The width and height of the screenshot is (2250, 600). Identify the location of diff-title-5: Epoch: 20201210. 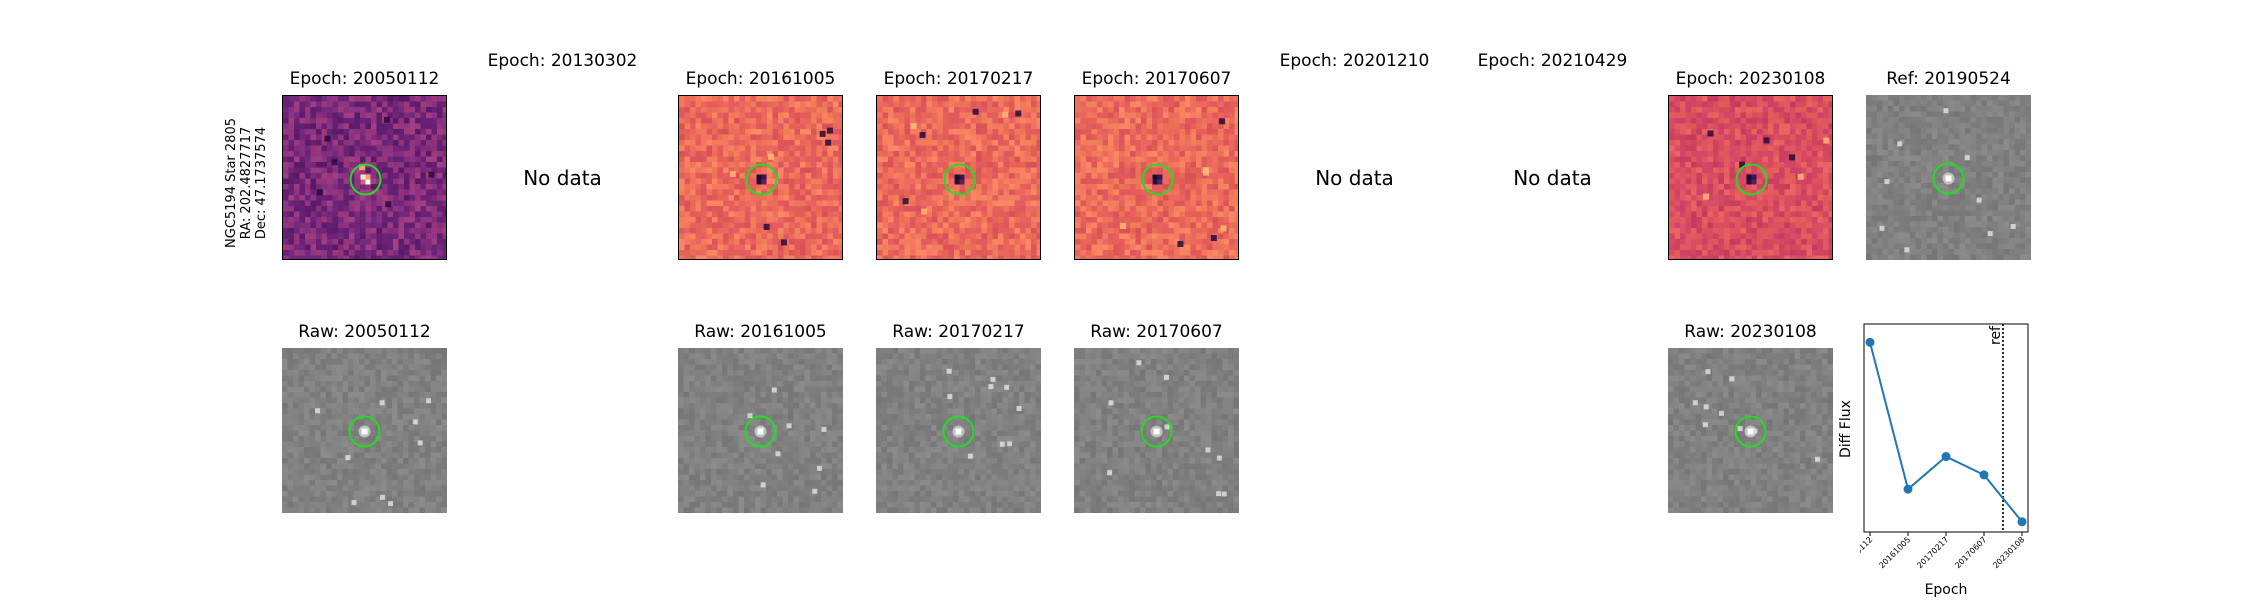
(1355, 61).